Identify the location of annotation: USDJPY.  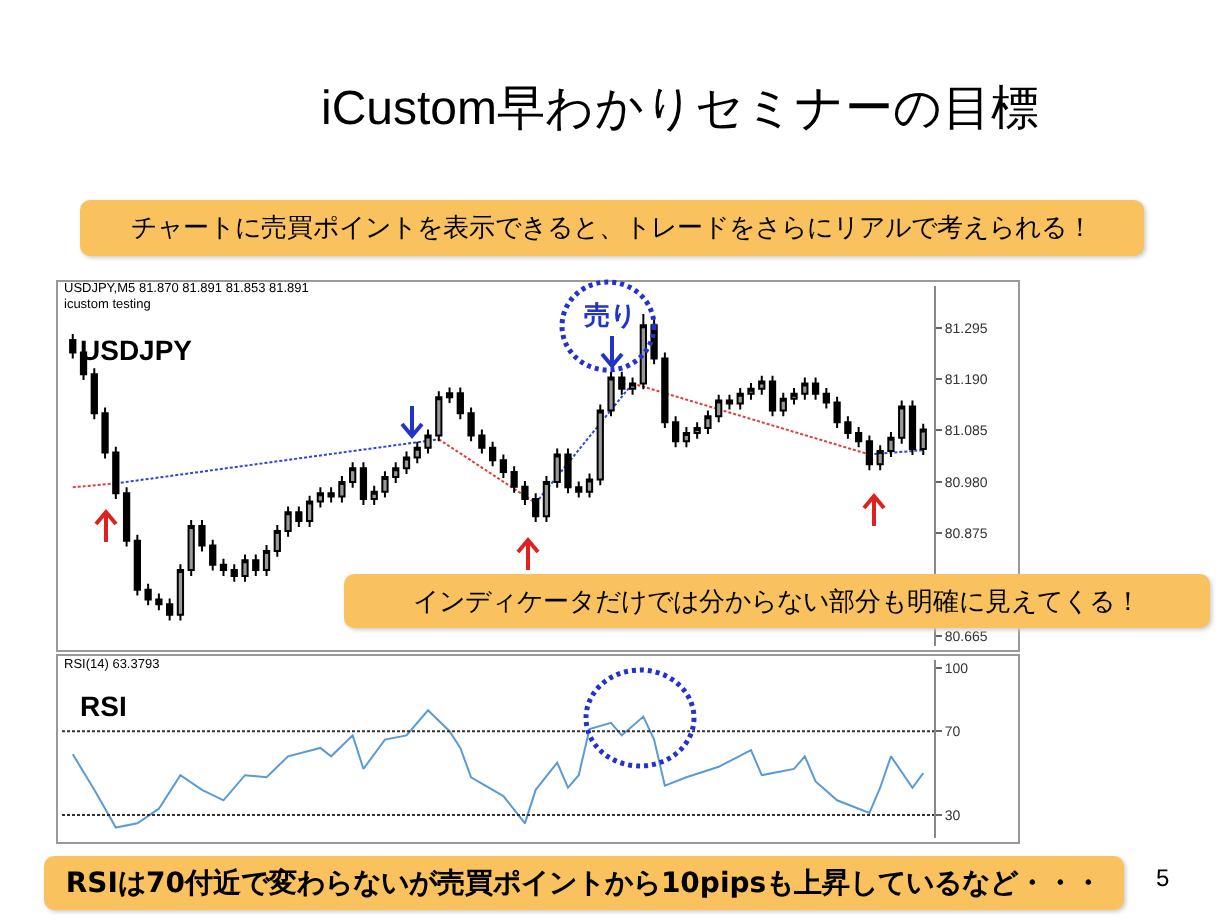
(136, 350).